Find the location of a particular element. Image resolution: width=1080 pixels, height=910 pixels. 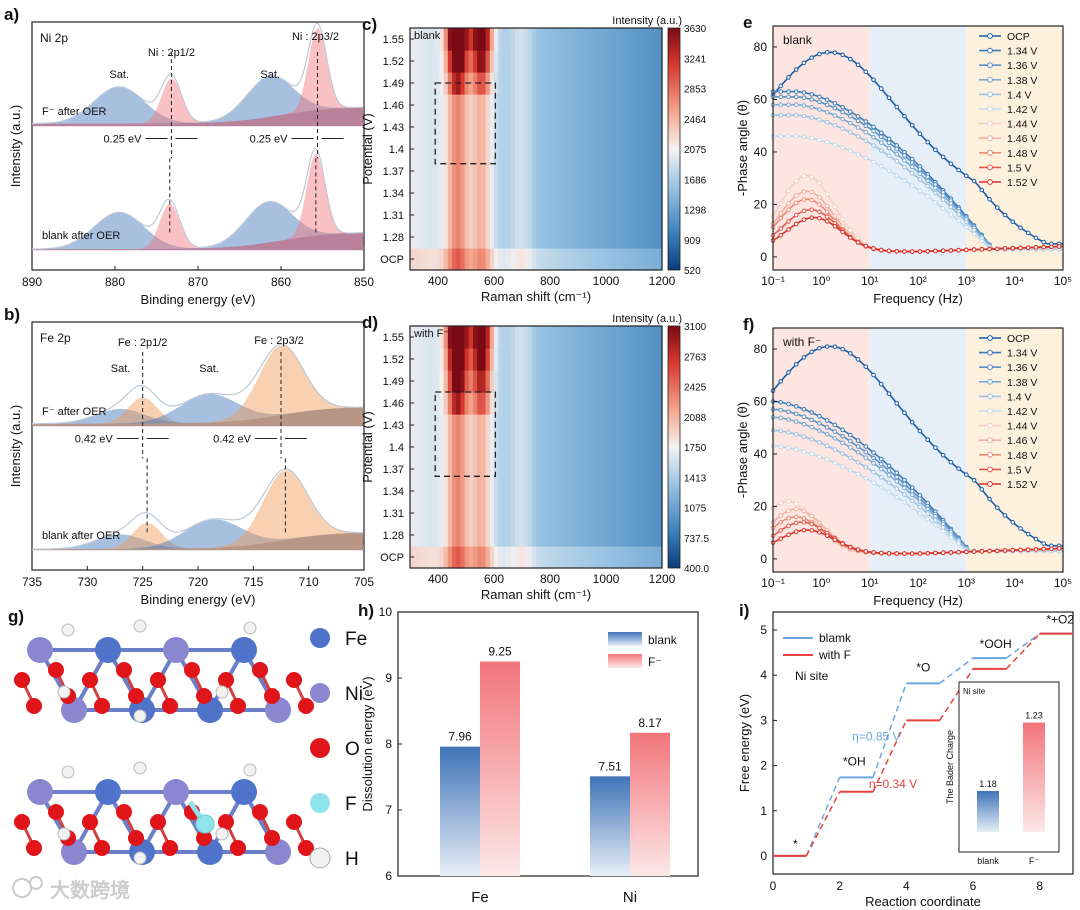

shift-label: 0.42 eV is located at coordinates (232, 440).